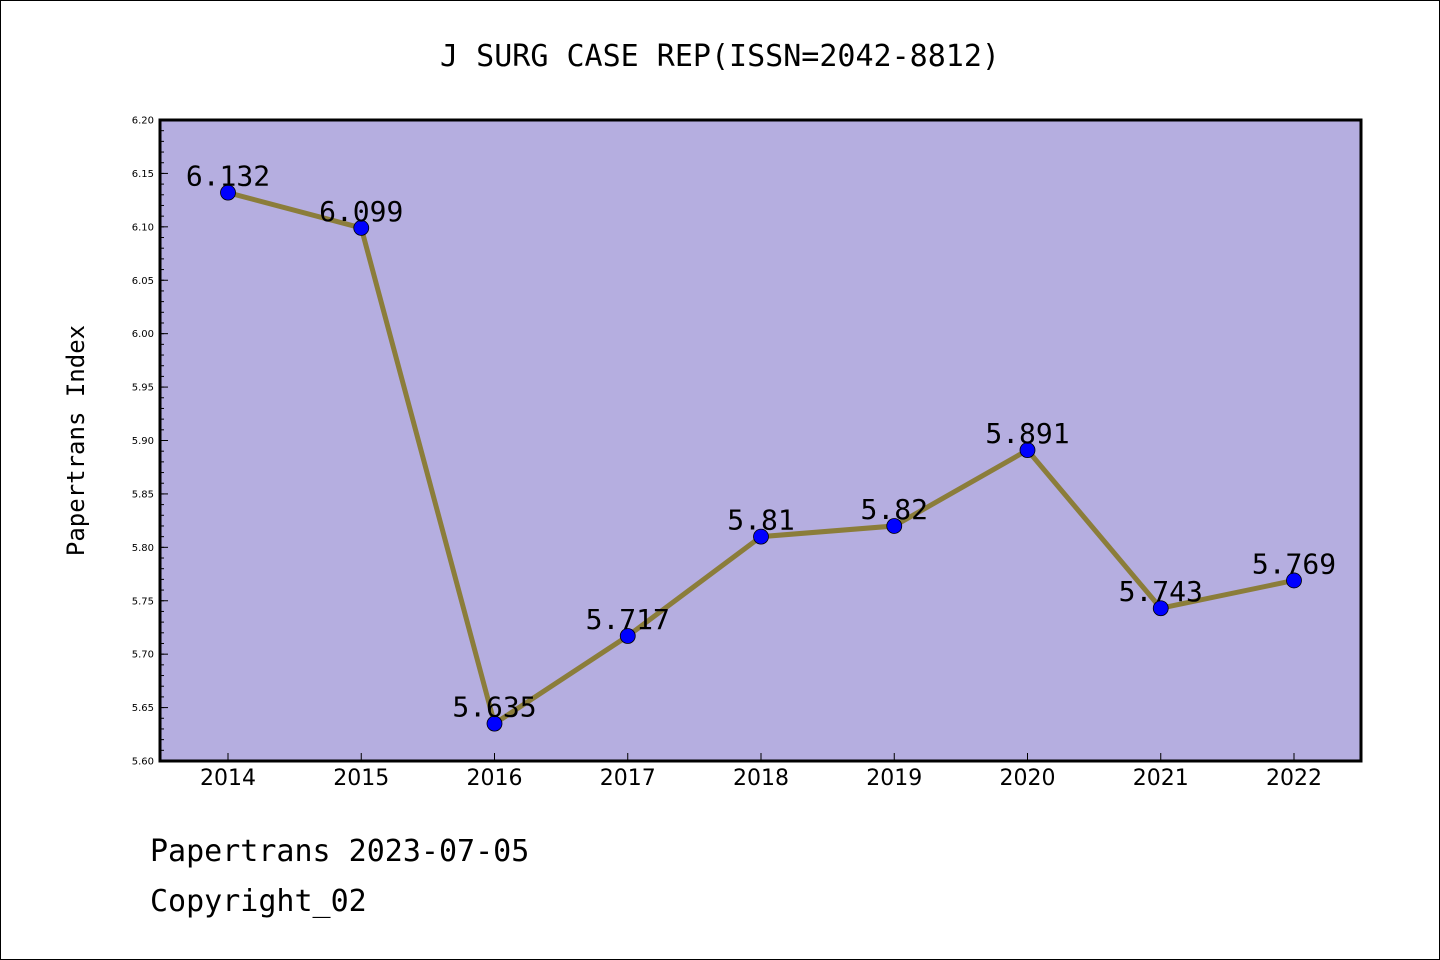  I want to click on data-label: 5.769, so click(1294, 563).